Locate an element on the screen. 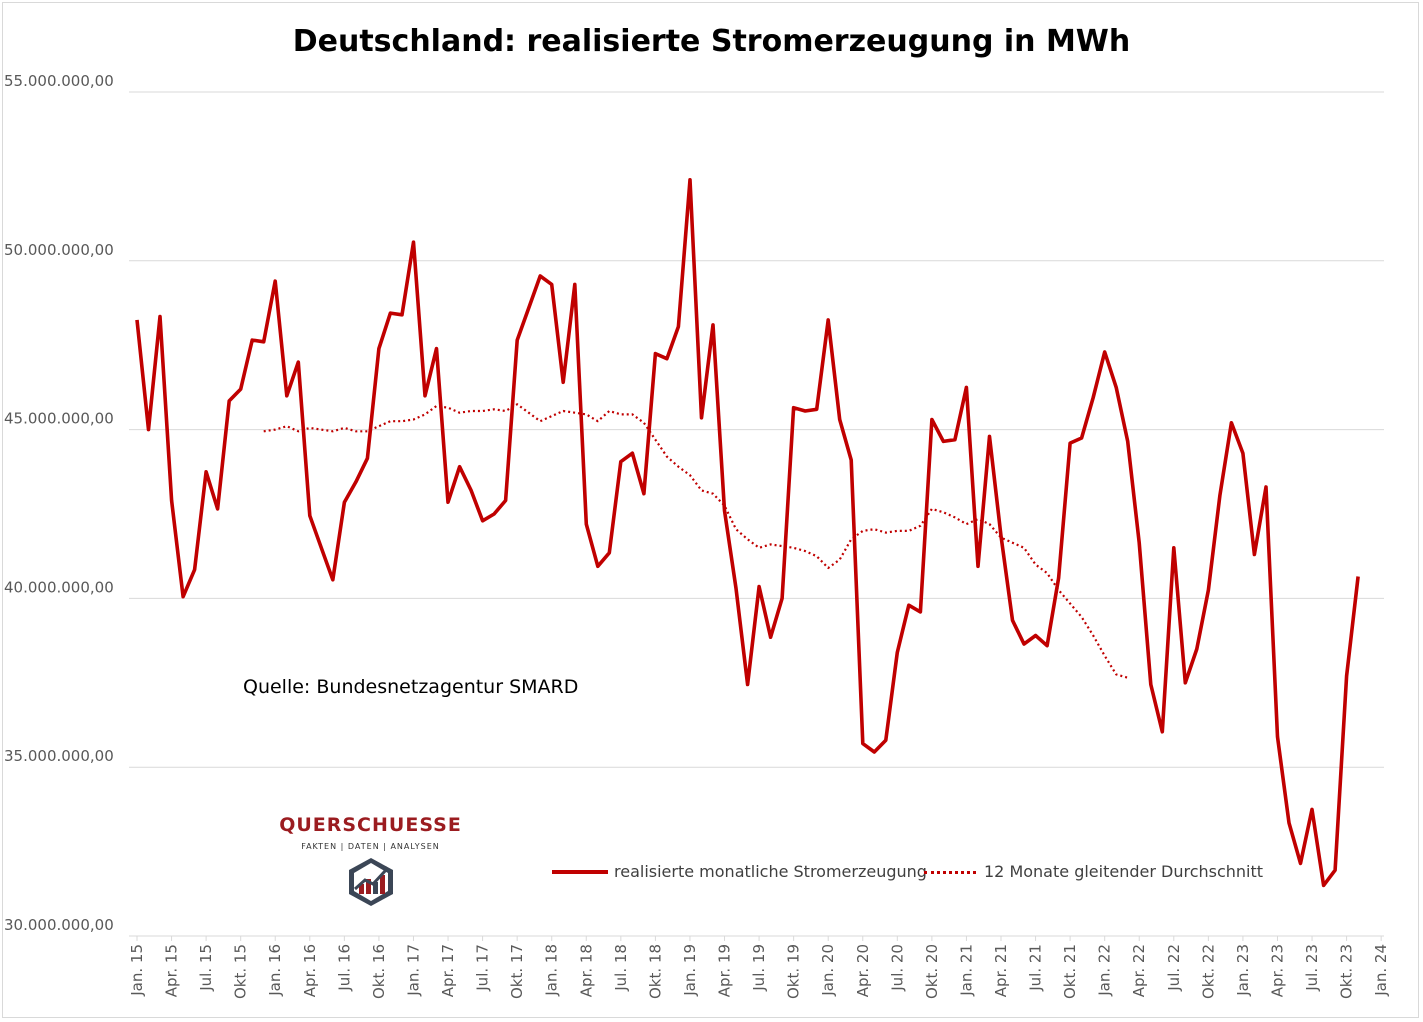  y-tick-label: 35.000.000,00 is located at coordinates (59, 756).